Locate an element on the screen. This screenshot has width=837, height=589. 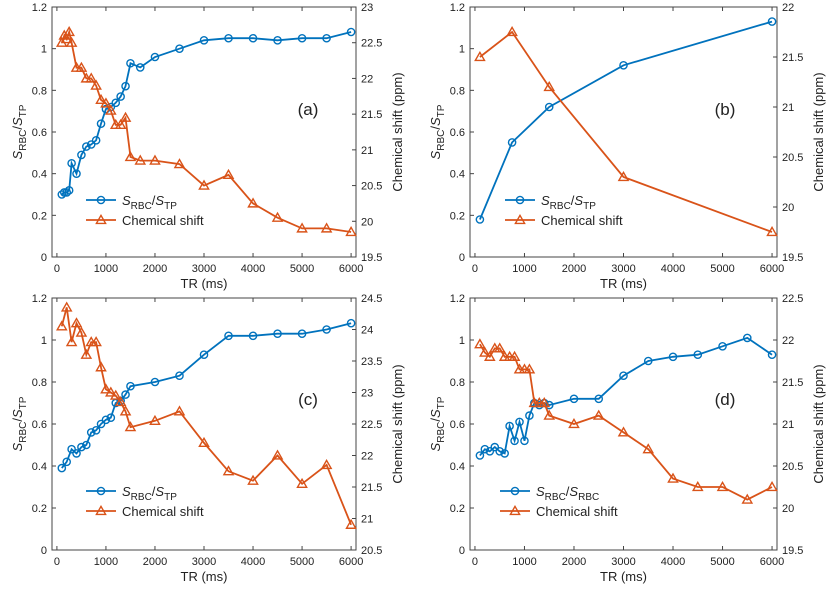
legend-marker-ratio is located at coordinates (515, 491).